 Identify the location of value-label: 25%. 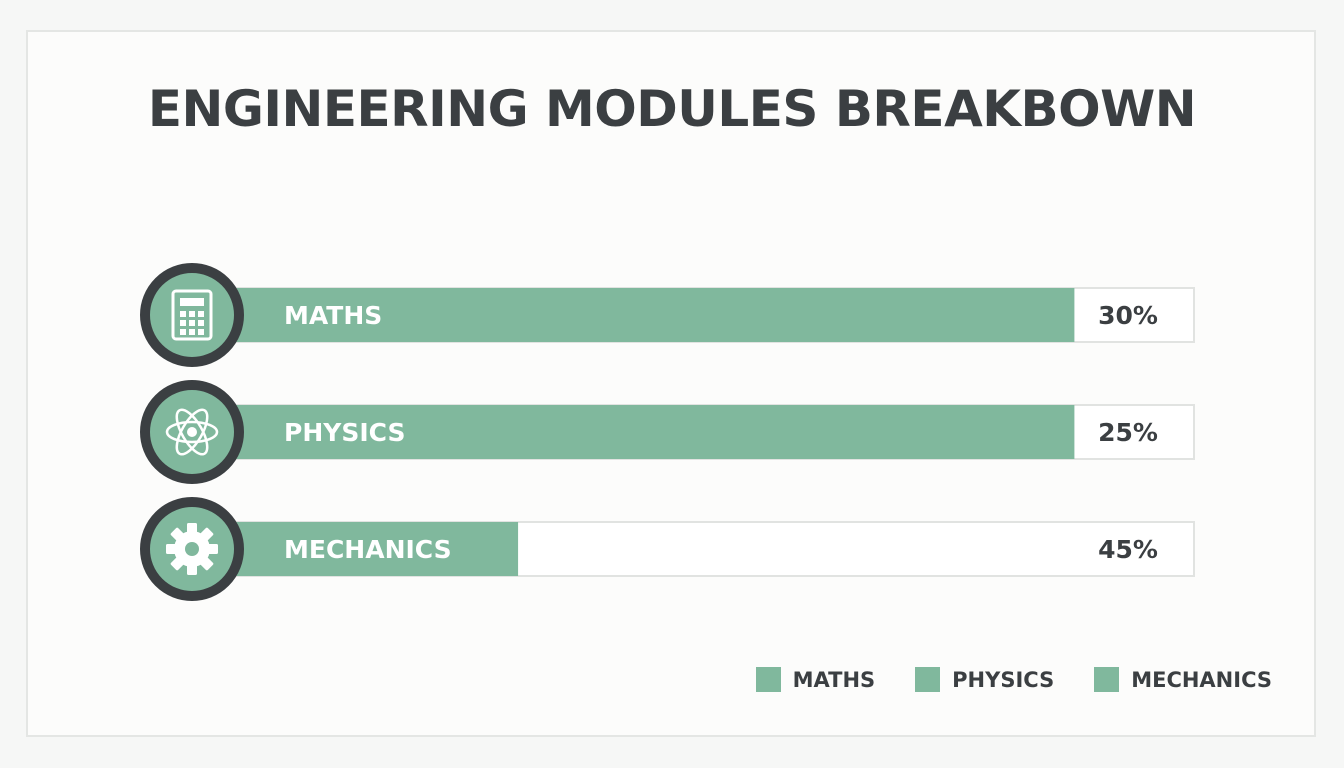
(1128, 432).